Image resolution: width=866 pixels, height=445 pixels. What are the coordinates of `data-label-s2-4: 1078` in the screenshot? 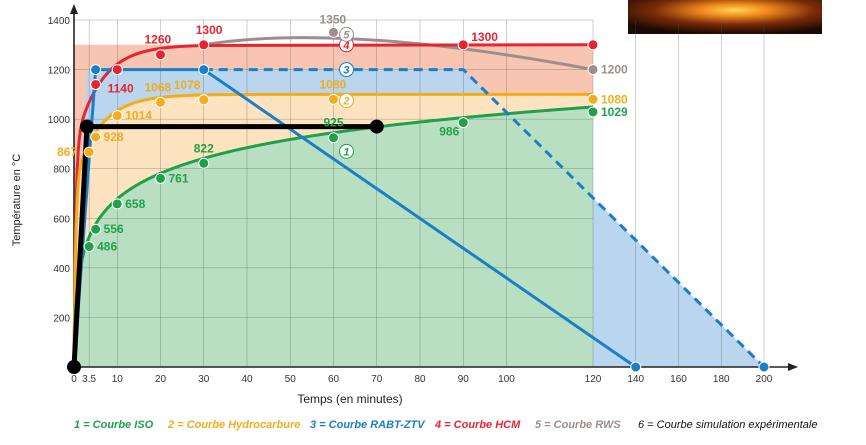 It's located at (187, 85).